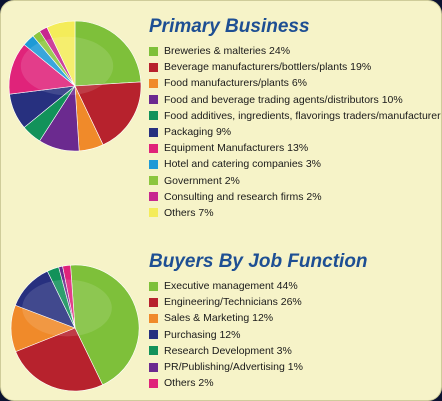 This screenshot has width=442, height=401. I want to click on pie-slice-breweries-and-malteries, so click(108, 53).